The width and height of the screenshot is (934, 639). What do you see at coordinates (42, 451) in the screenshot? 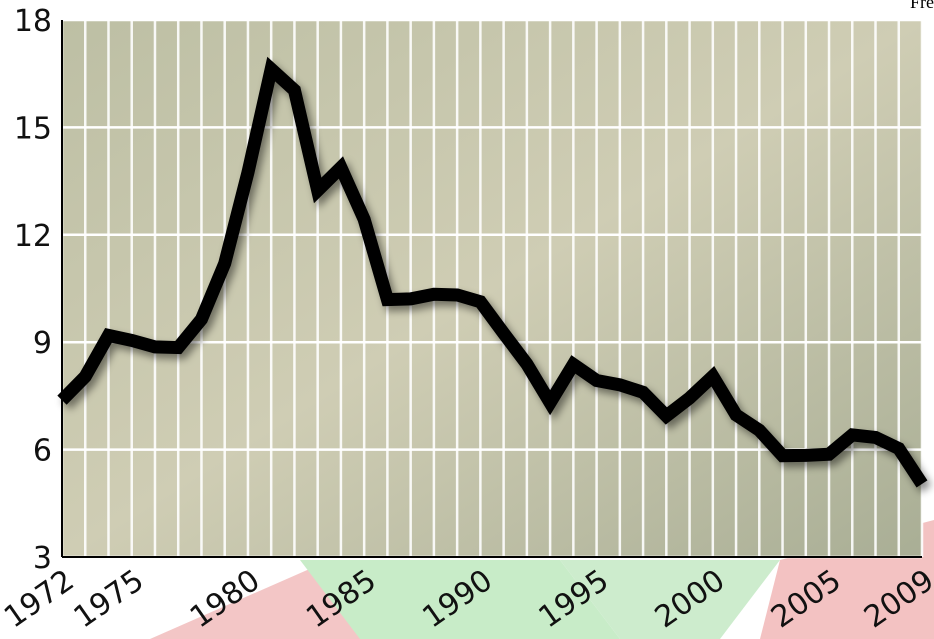
I see `y-tick-label: 6` at bounding box center [42, 451].